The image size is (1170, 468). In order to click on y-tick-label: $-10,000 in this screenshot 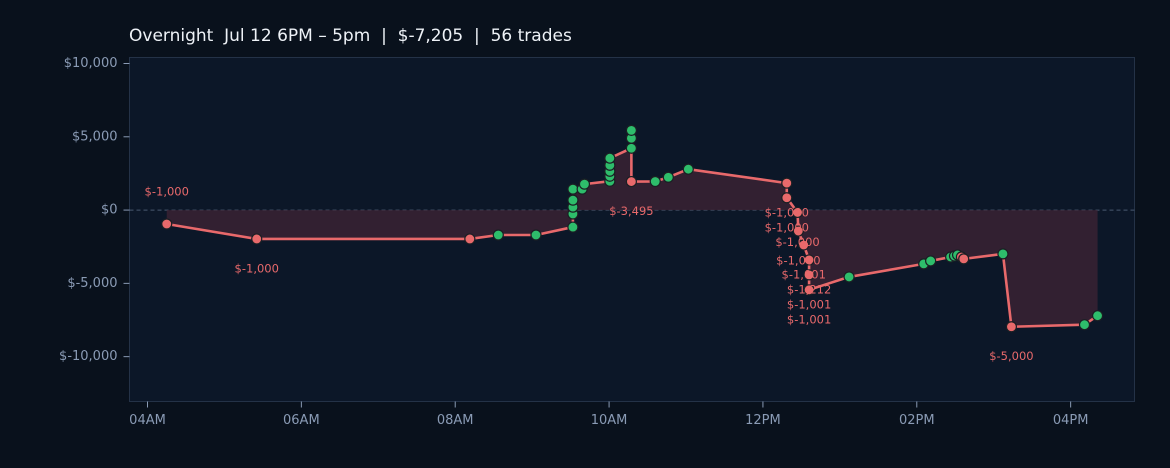, I will do `click(88, 356)`.